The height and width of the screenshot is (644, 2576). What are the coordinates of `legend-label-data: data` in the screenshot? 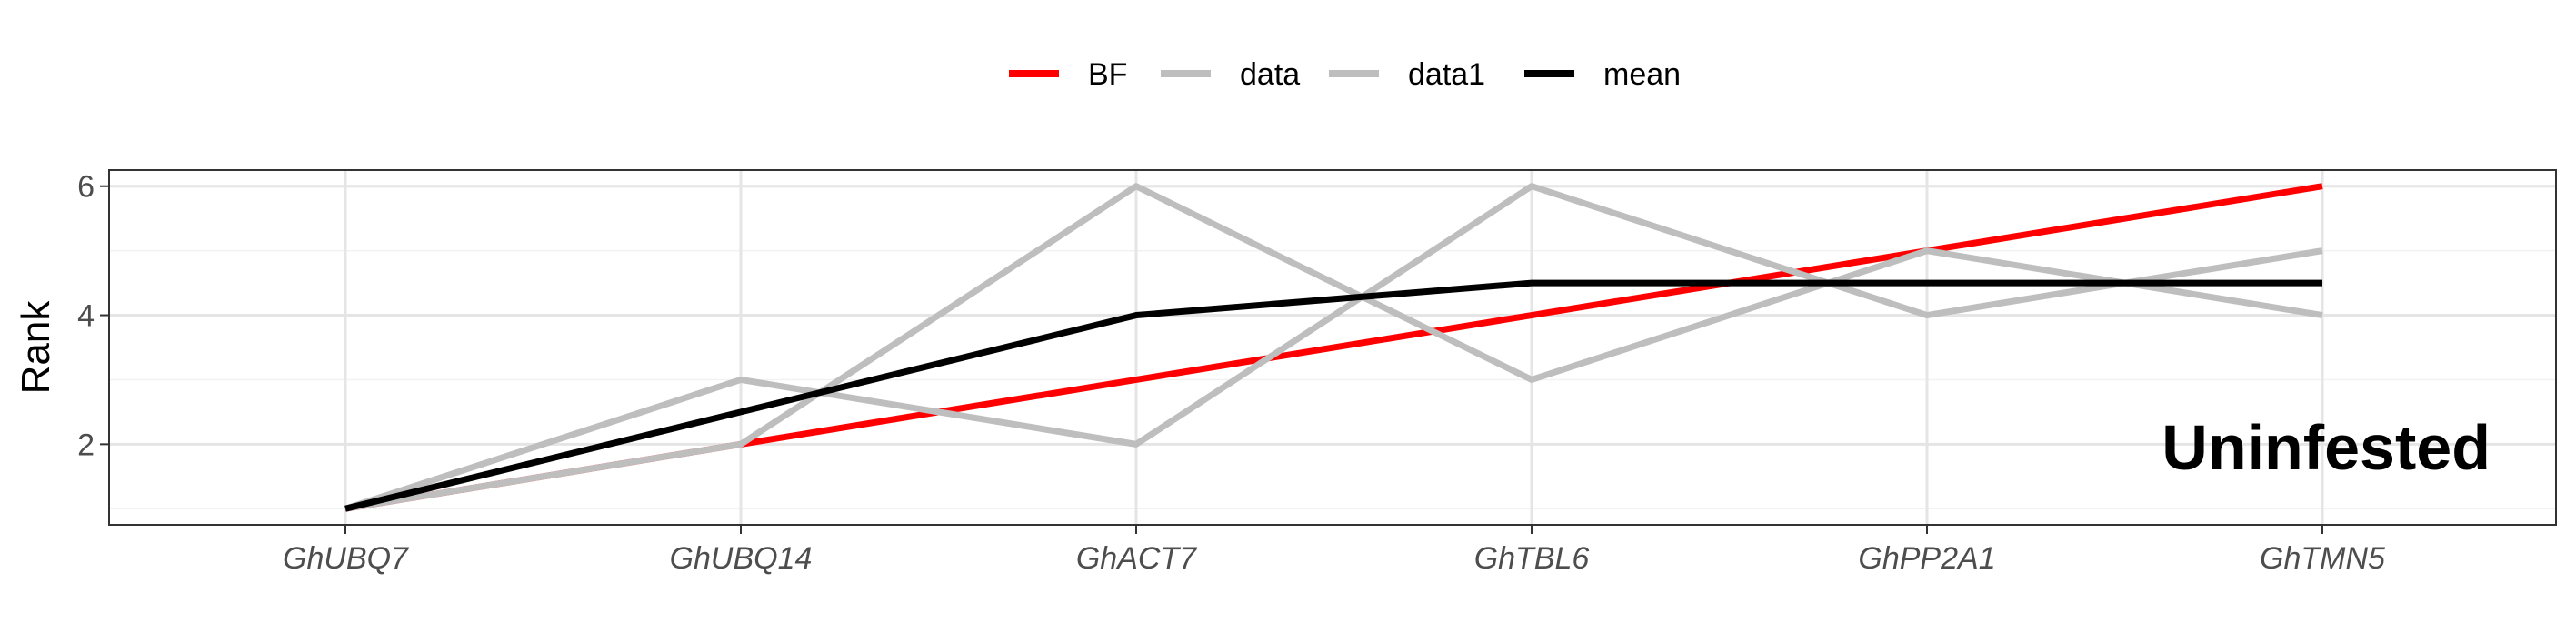 It's located at (1270, 74).